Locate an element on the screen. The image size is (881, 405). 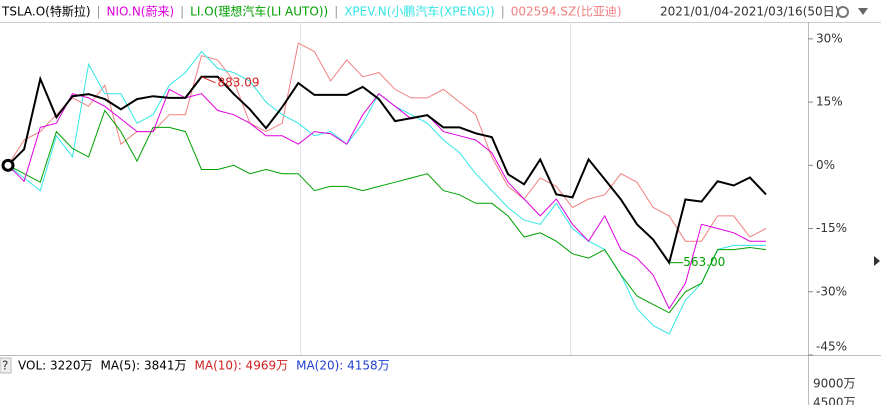
legend-entry: NIO.N(蔚来) is located at coordinates (141, 12).